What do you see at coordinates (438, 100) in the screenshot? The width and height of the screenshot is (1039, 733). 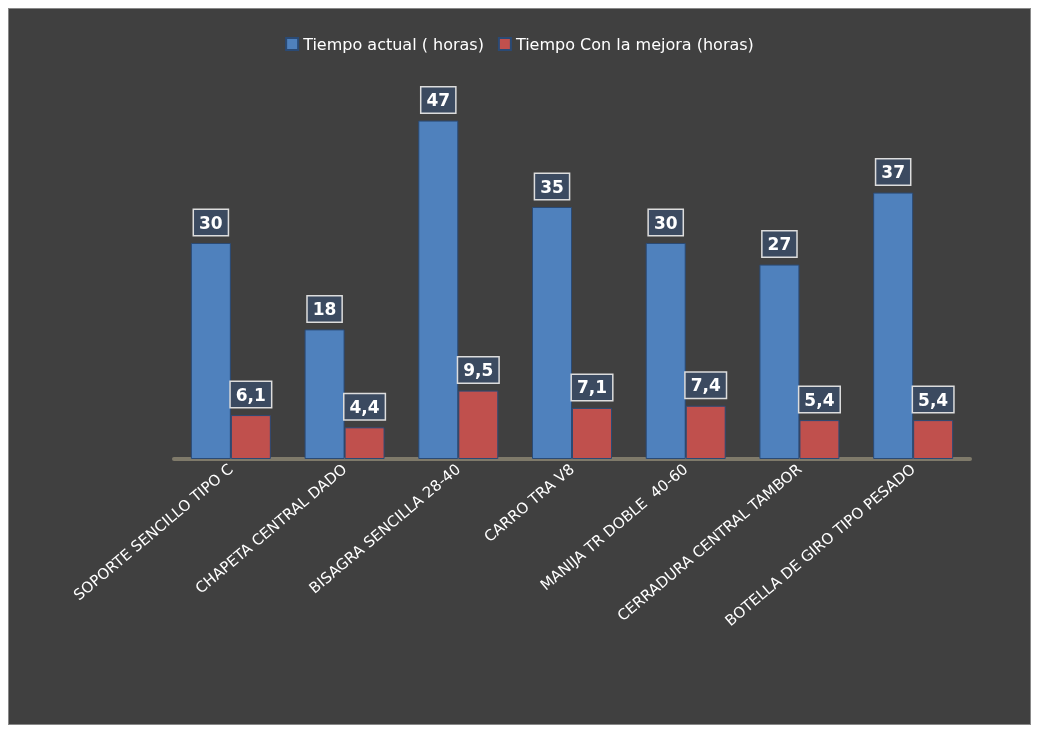 I see `data-label: 47` at bounding box center [438, 100].